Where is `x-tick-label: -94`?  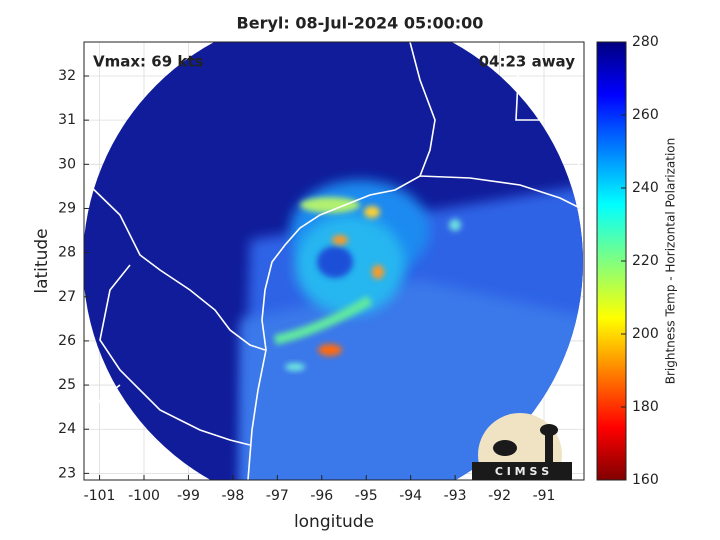
x-tick-label: -94 is located at coordinates (410, 496).